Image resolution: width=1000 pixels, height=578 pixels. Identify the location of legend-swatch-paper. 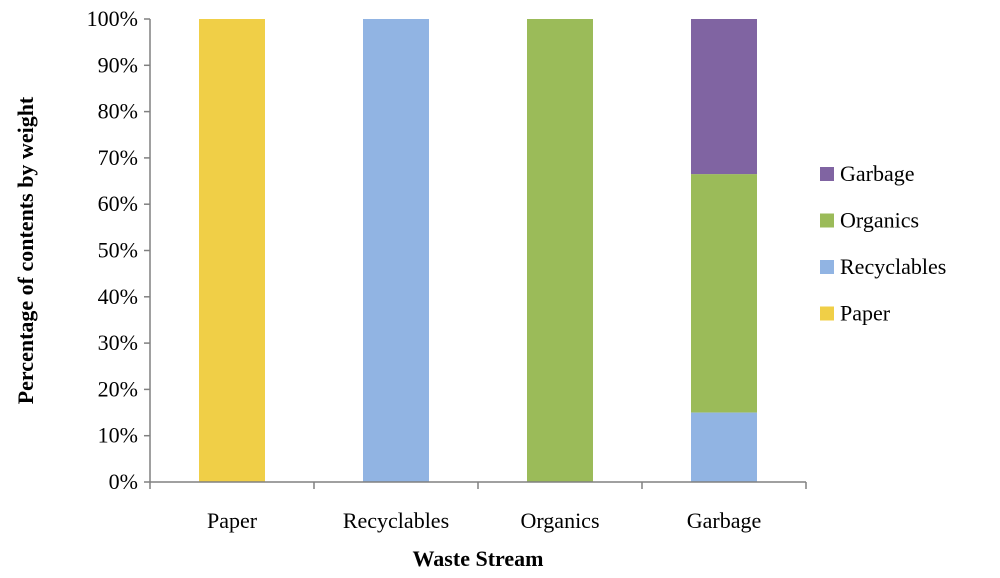
(827, 313).